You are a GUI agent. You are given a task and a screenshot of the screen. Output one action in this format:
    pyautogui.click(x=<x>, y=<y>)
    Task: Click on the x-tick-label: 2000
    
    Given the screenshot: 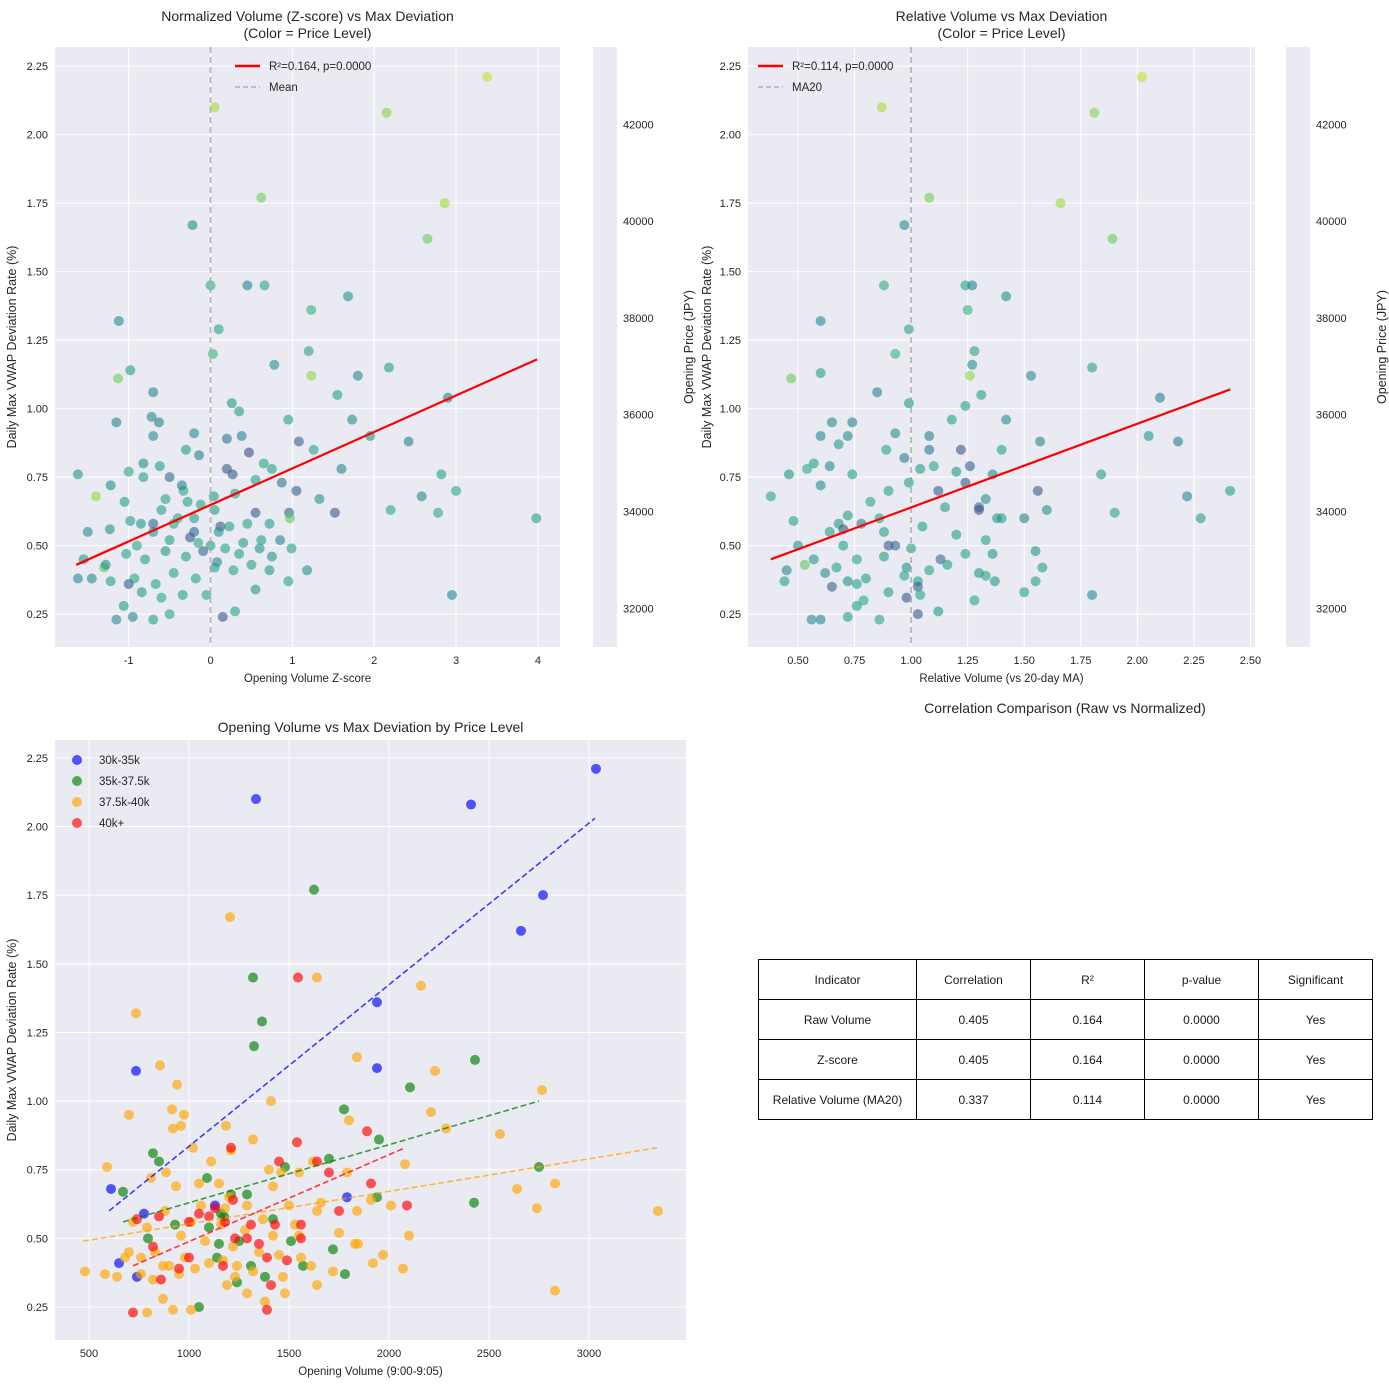 What is the action you would take?
    pyautogui.click(x=389, y=1354)
    